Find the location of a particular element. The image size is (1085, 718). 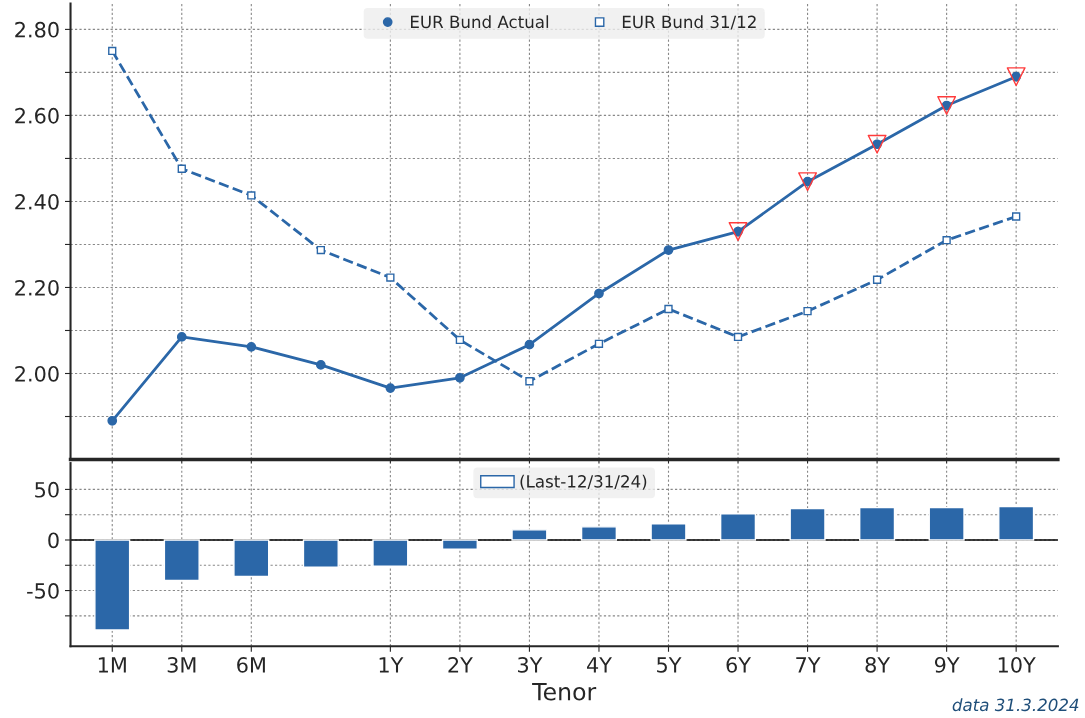

legend-label: (Last-12/31/24) is located at coordinates (583, 482).